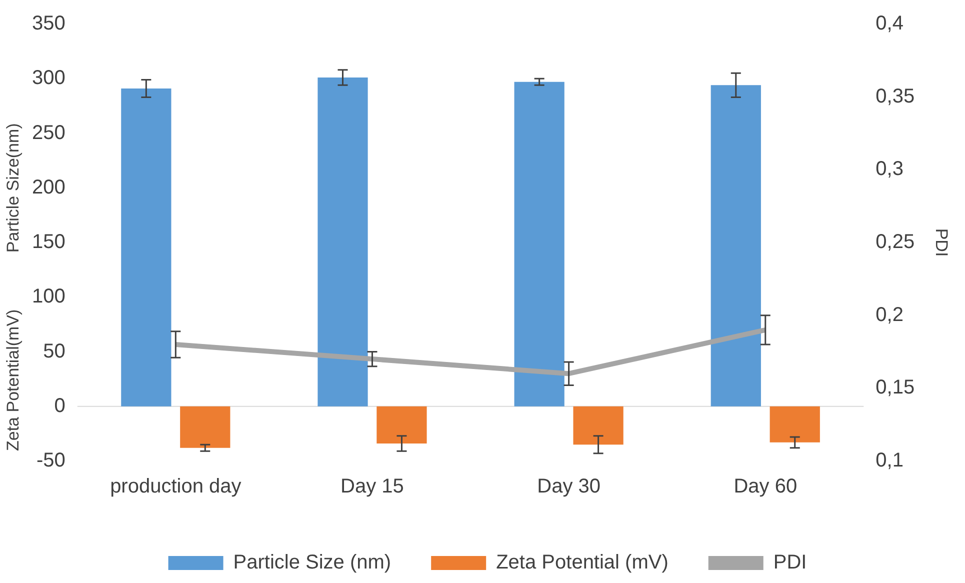 The image size is (965, 583). What do you see at coordinates (176, 487) in the screenshot?
I see `x-tick-label: production day` at bounding box center [176, 487].